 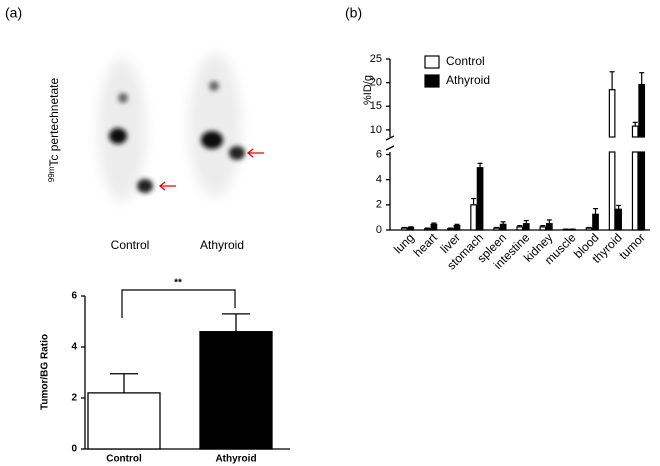 What do you see at coordinates (376, 106) in the screenshot?
I see `y-tick-label: 15` at bounding box center [376, 106].